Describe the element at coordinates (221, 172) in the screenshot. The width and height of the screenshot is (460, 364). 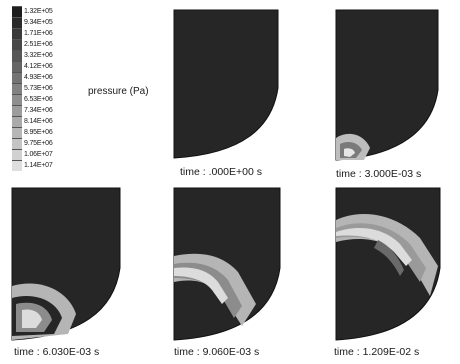
I see `panel-caption-t0: time : .000E+00 s` at that location.